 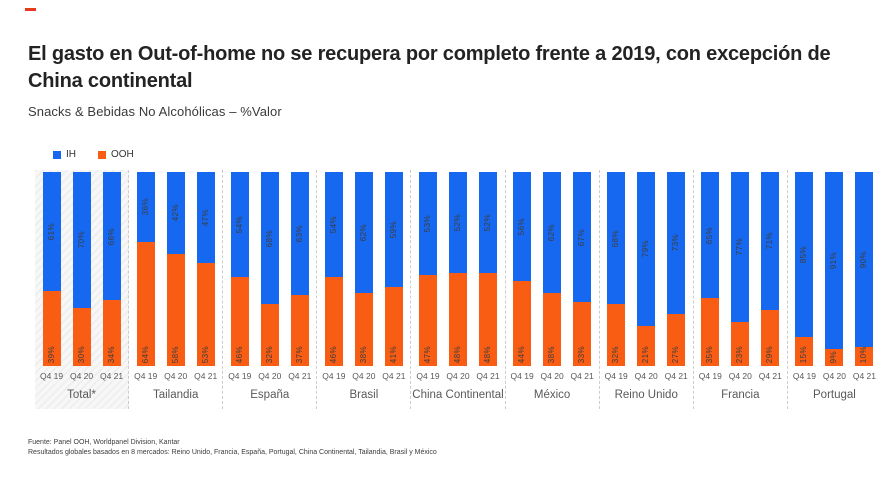 I want to click on bar-segment-ooh: 39%, so click(x=51, y=328).